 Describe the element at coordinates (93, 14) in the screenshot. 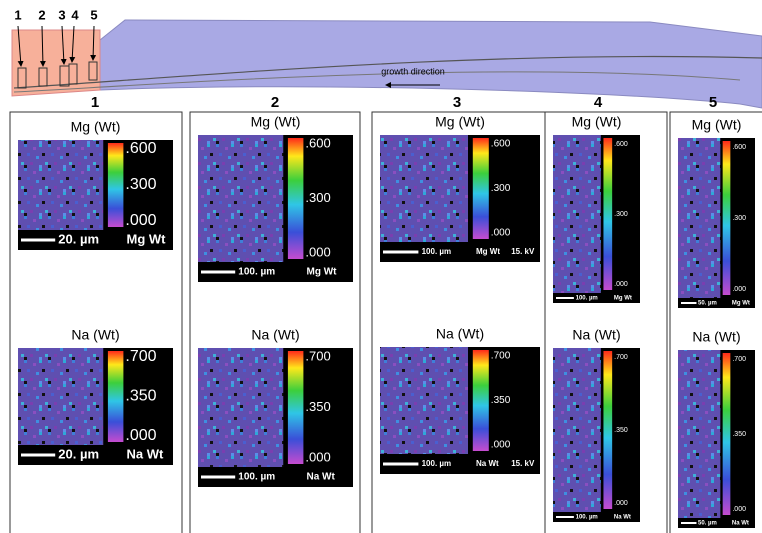

I see `marker-label: 5` at that location.